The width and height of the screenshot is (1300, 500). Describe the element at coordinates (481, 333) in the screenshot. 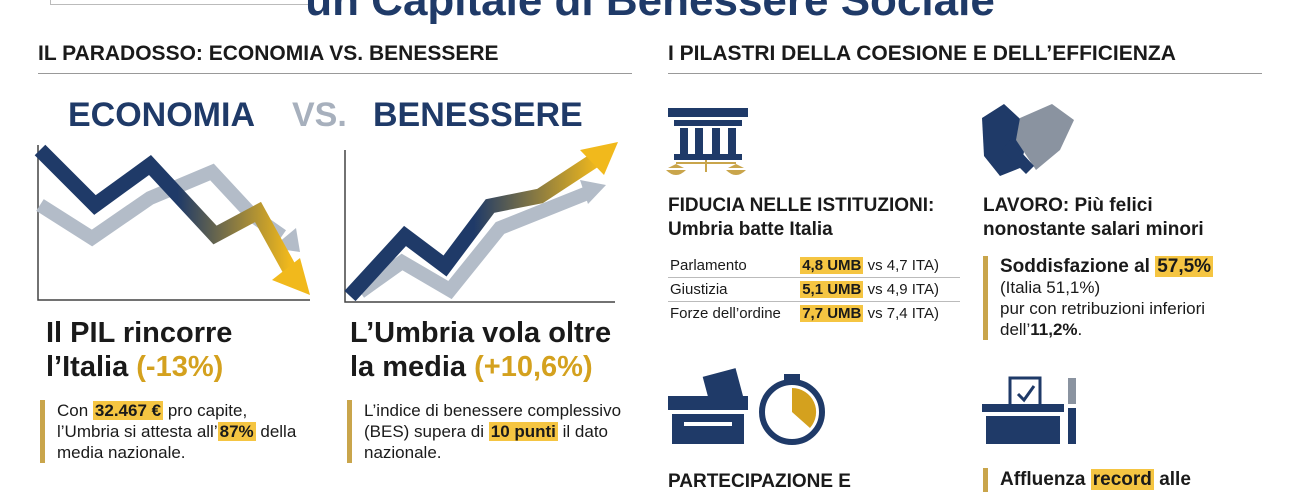

I see `title-line: L’Umbria vola oltre` at that location.